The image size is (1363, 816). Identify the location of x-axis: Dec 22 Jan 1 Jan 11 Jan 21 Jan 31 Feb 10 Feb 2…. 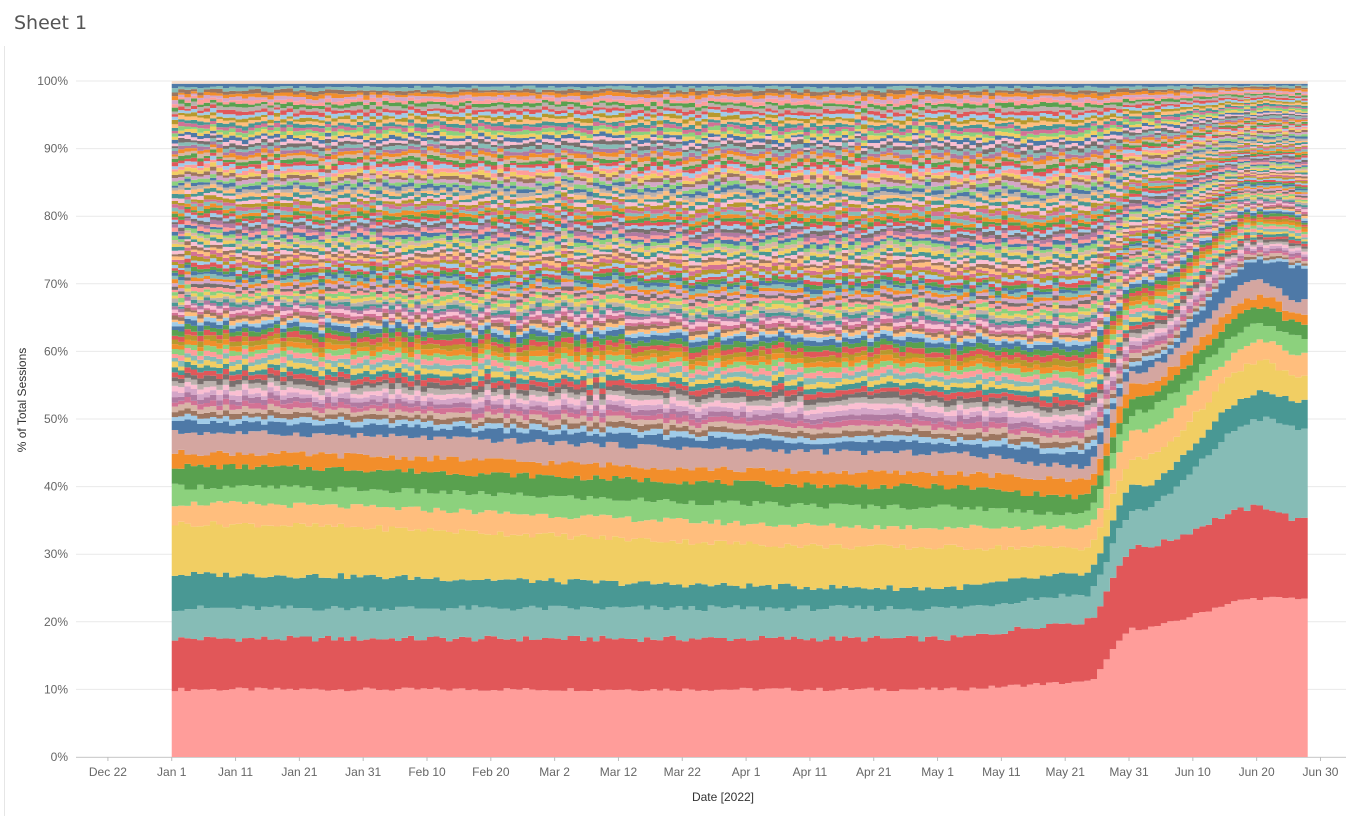
(711, 768).